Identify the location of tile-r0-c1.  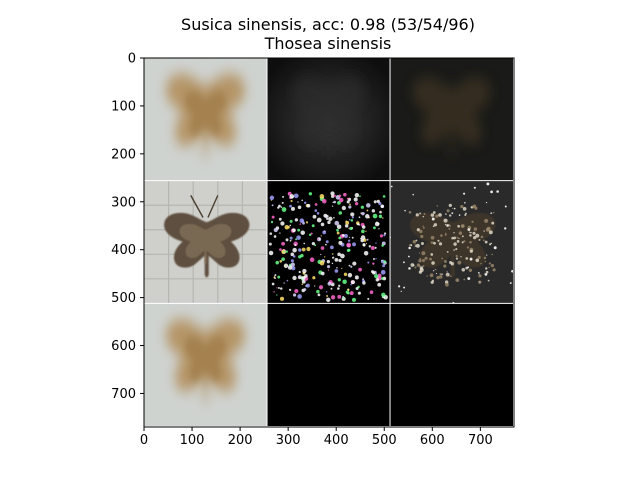
(329, 119).